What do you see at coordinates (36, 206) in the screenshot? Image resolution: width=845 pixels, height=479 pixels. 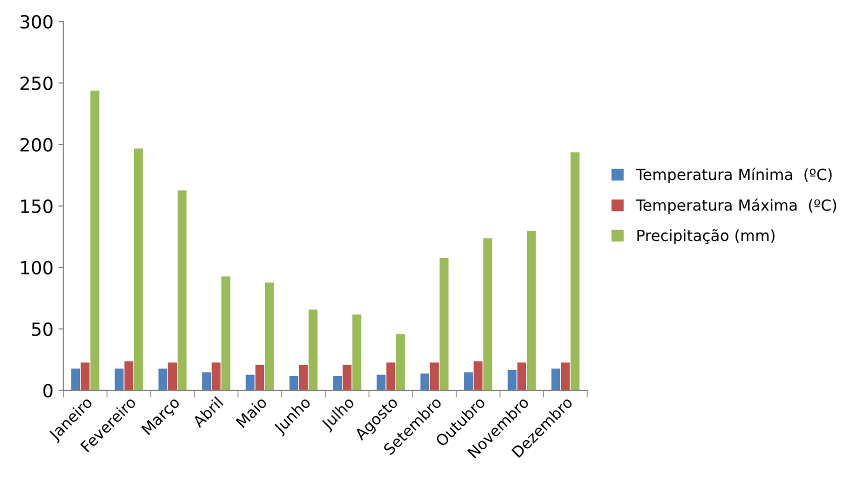 I see `y-tick-label: 150` at bounding box center [36, 206].